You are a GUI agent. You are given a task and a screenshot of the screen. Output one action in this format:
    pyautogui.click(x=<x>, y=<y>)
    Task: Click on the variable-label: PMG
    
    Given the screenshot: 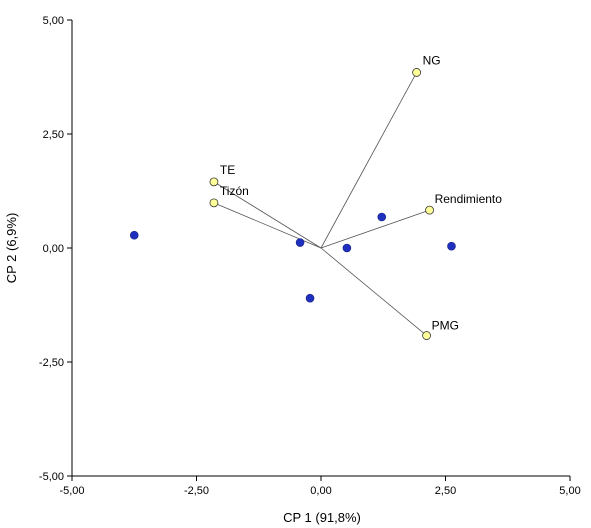 What is the action you would take?
    pyautogui.click(x=445, y=326)
    